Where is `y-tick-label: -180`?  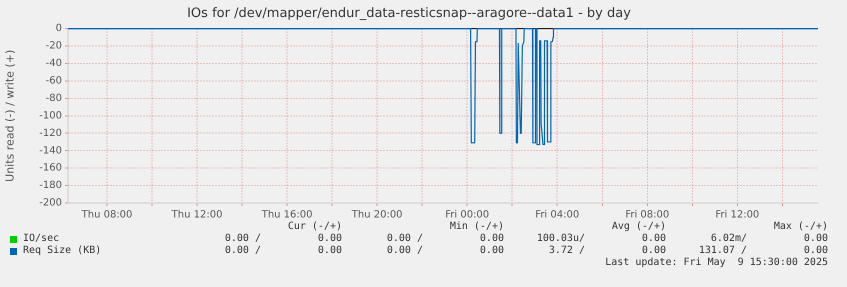 y-tick-label: -180 is located at coordinates (50, 186).